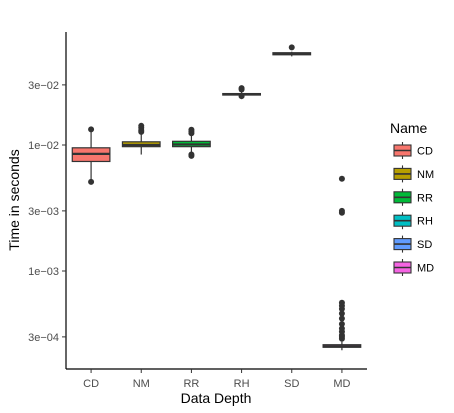  I want to click on x-tick-label: SD, so click(291, 384).